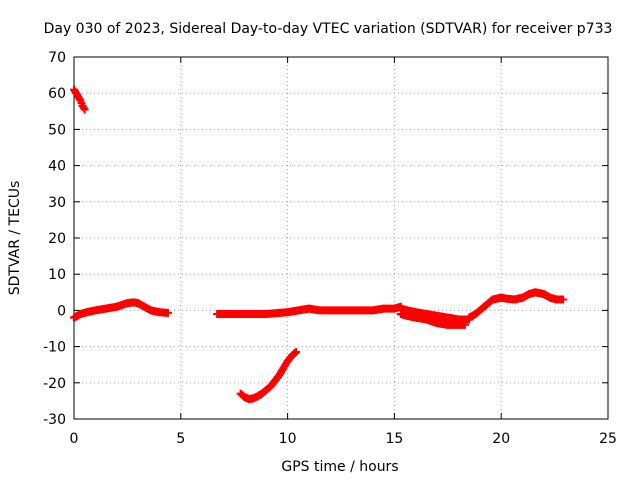  I want to click on x-tick-label: 25, so click(608, 439).